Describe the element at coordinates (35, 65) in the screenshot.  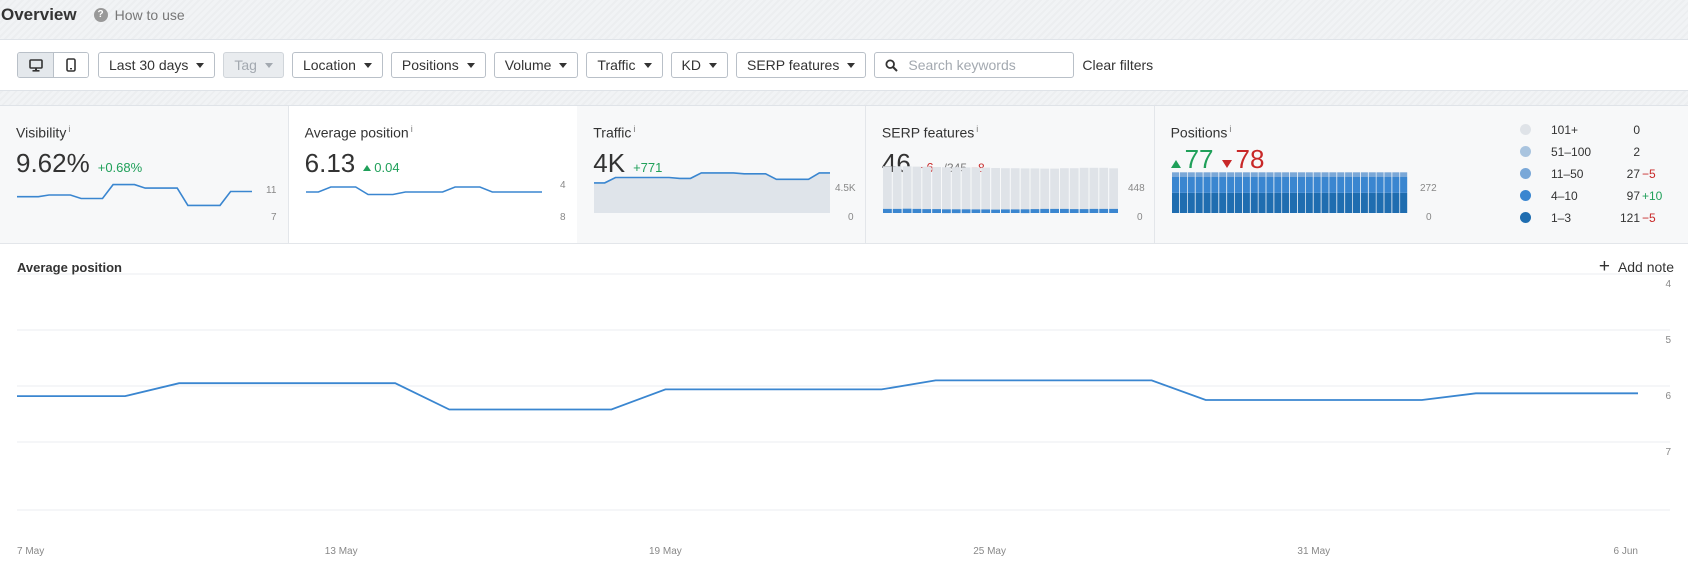
I see `desktop-button` at that location.